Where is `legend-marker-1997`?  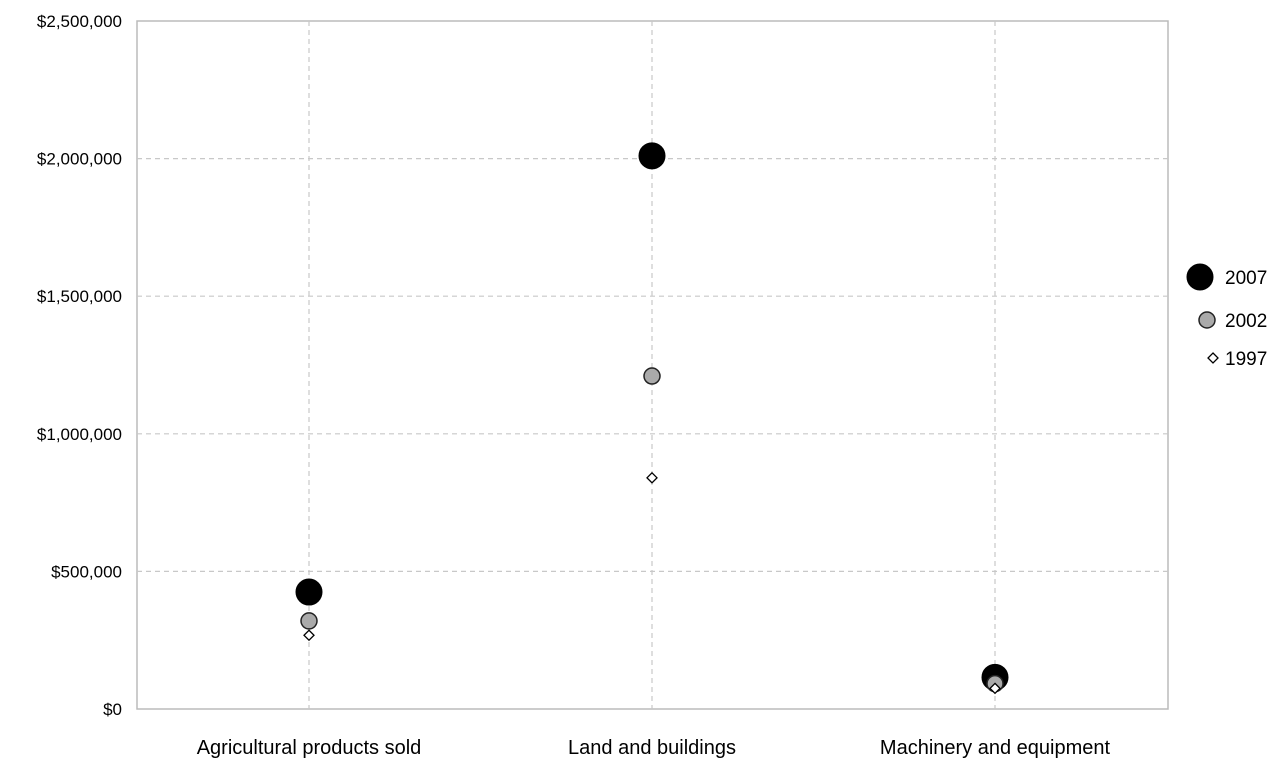
legend-marker-1997 is located at coordinates (1213, 358).